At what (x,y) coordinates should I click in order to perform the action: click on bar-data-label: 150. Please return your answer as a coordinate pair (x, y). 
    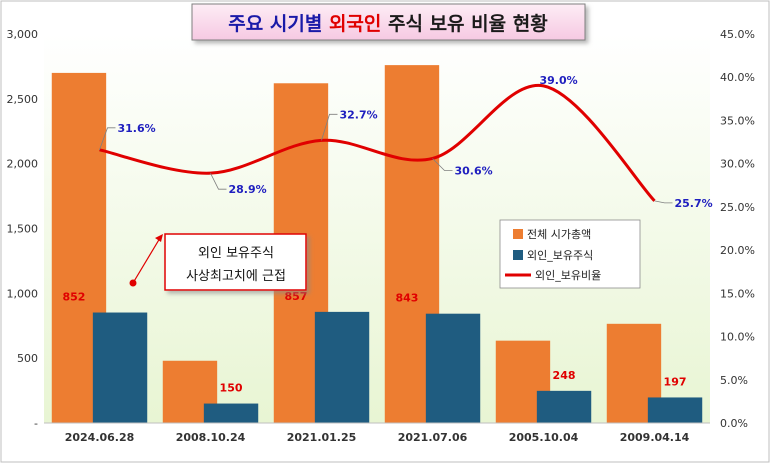
    Looking at the image, I should click on (231, 388).